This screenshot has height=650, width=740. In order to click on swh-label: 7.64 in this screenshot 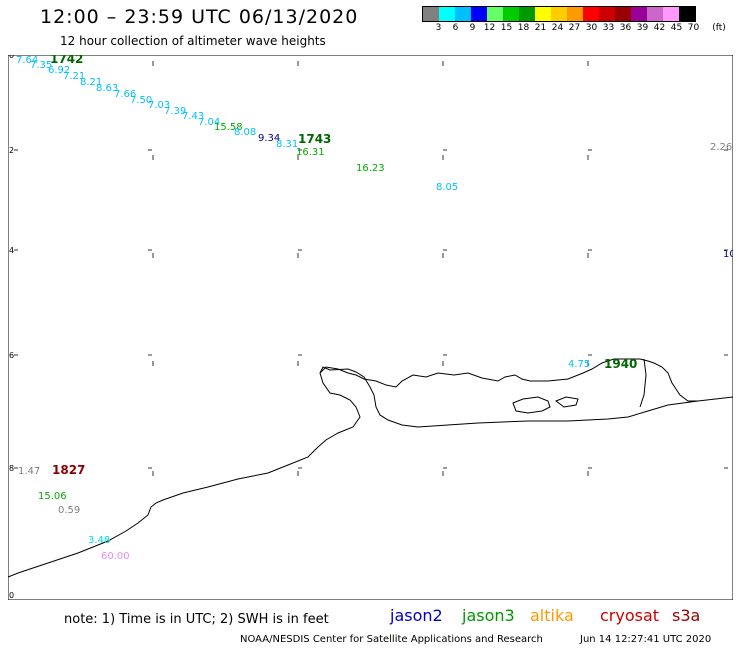, I will do `click(27, 60)`.